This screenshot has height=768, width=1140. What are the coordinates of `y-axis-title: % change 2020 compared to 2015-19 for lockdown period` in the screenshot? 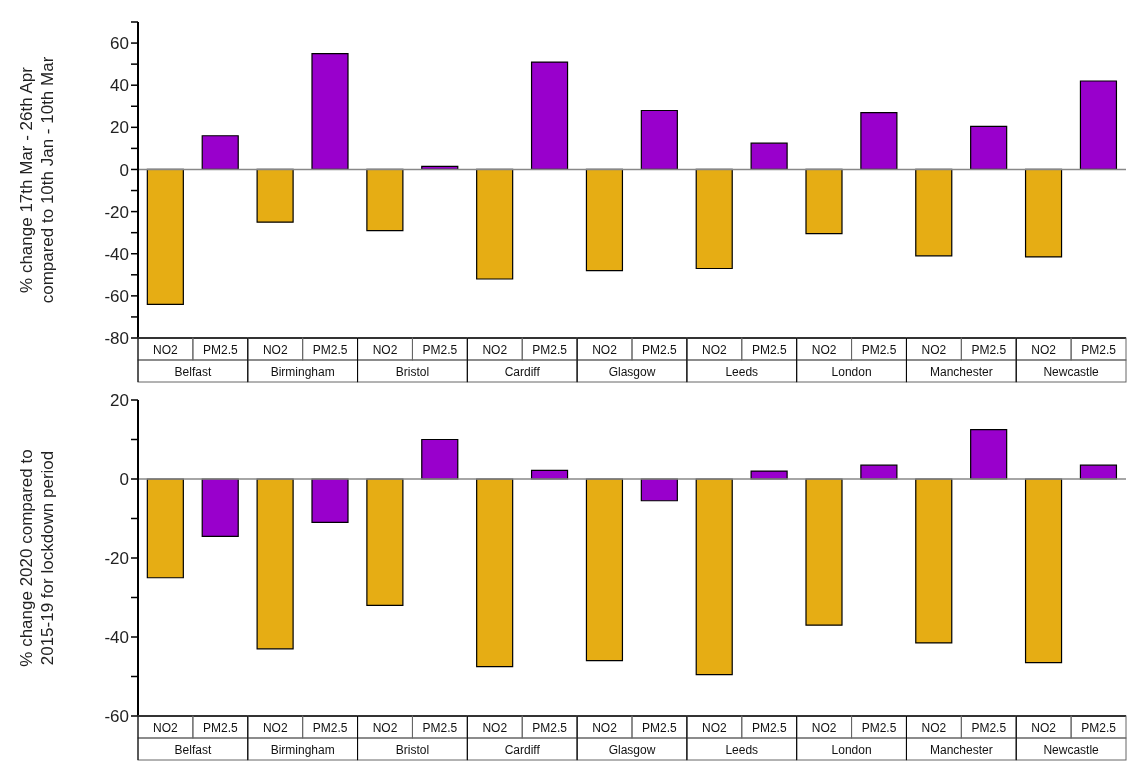 It's located at (37, 558).